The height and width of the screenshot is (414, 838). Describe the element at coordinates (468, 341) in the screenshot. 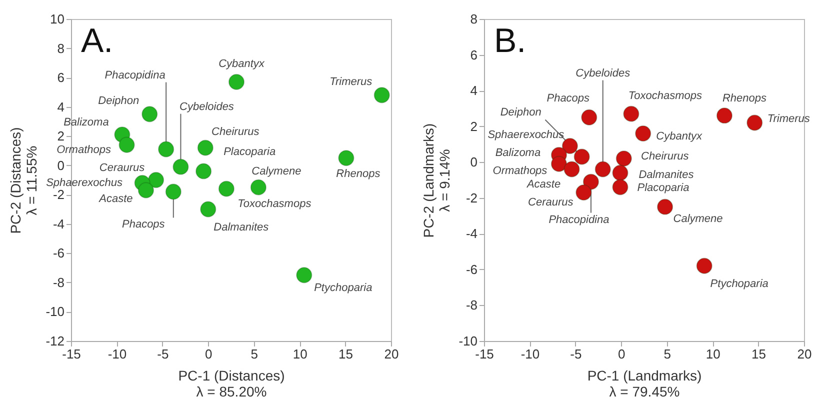

I see `y-tick-label: -10` at that location.